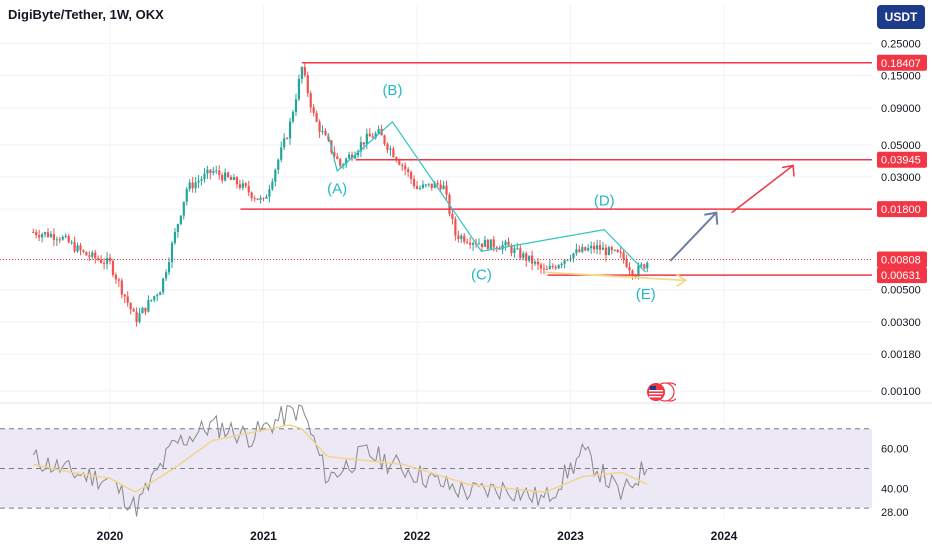 This screenshot has height=550, width=932. I want to click on projection-arrow-head, so click(711, 218).